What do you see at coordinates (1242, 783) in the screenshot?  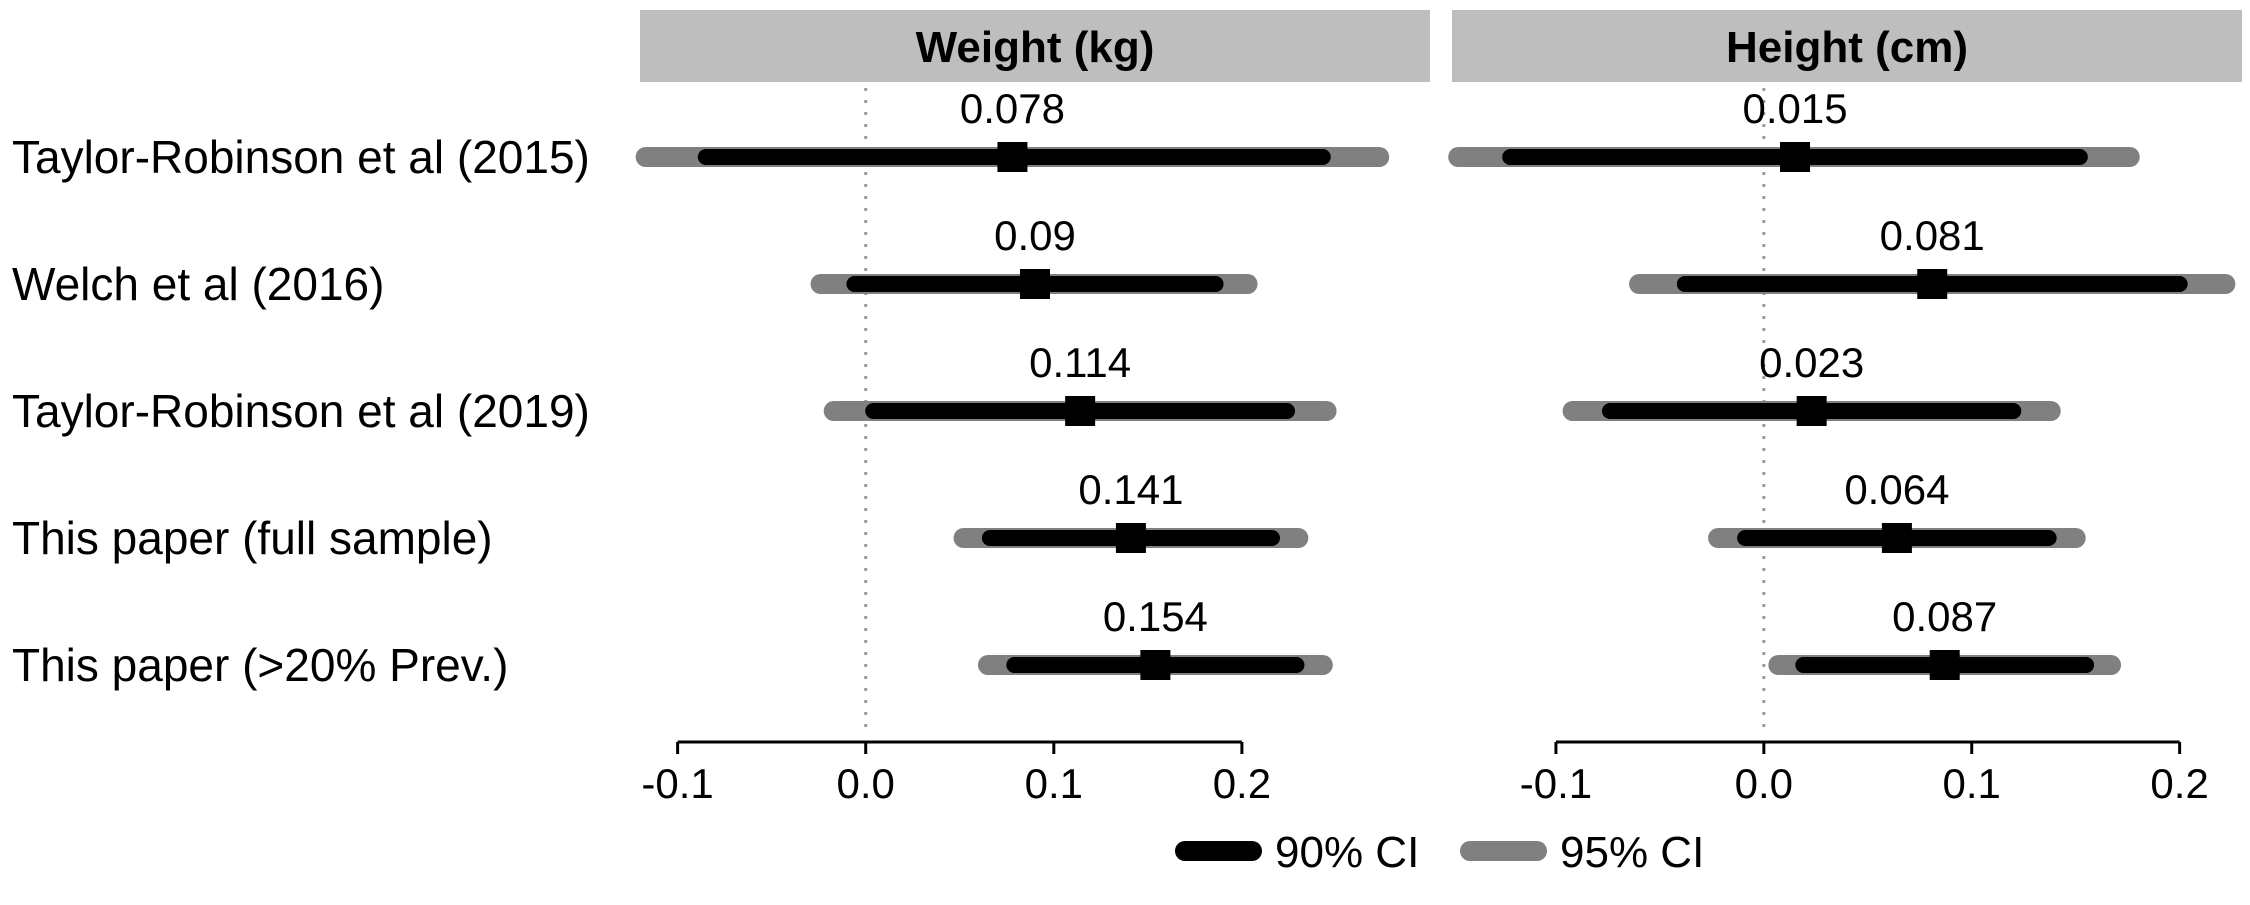 I see `weight-x-tick-label-4: 0.2` at bounding box center [1242, 783].